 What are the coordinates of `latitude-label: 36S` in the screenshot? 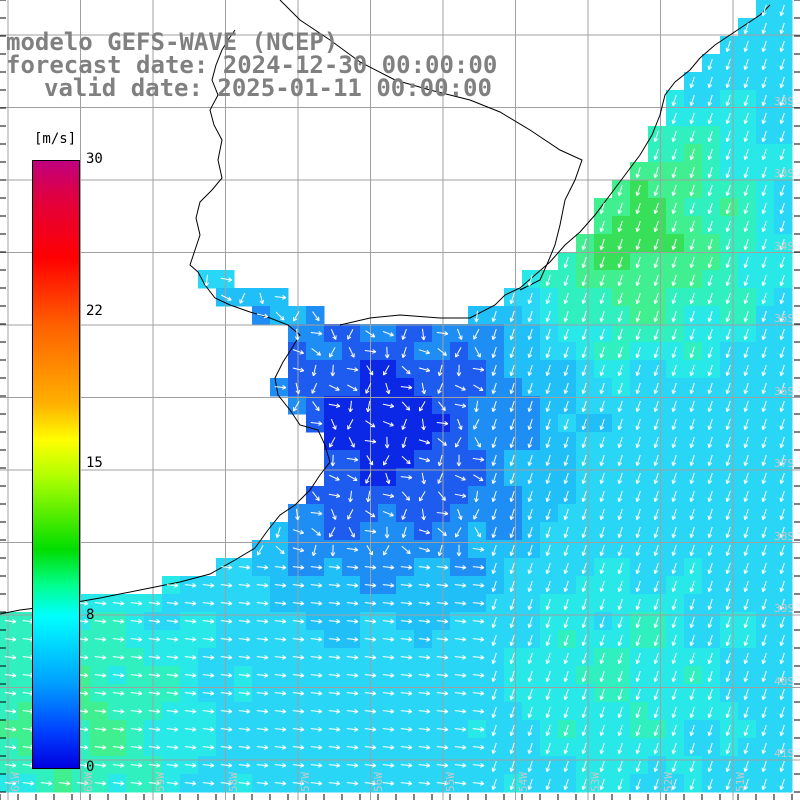 It's located at (784, 391).